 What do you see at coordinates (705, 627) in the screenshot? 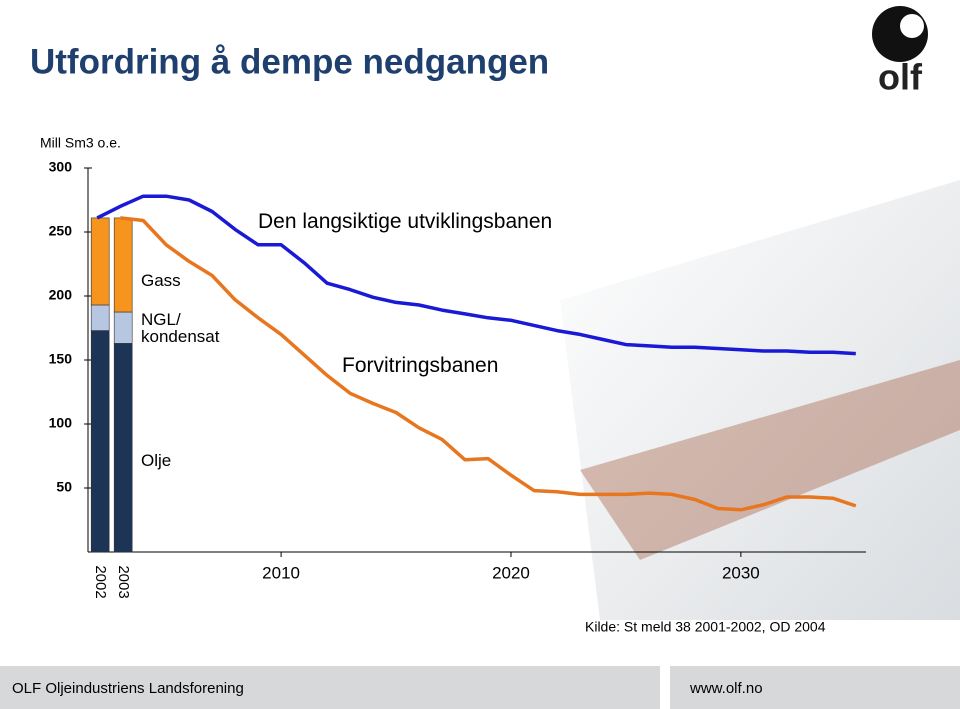
I see `source: Kilde: St meld 38 2001-2002, OD 2004` at bounding box center [705, 627].